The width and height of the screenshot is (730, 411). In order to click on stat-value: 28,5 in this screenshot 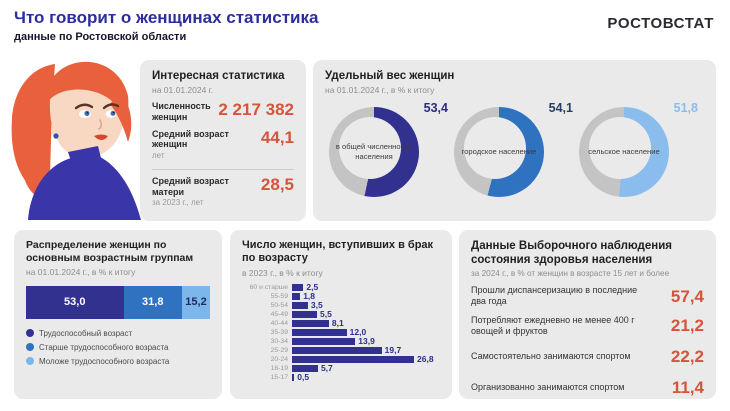, I will do `click(277, 184)`.